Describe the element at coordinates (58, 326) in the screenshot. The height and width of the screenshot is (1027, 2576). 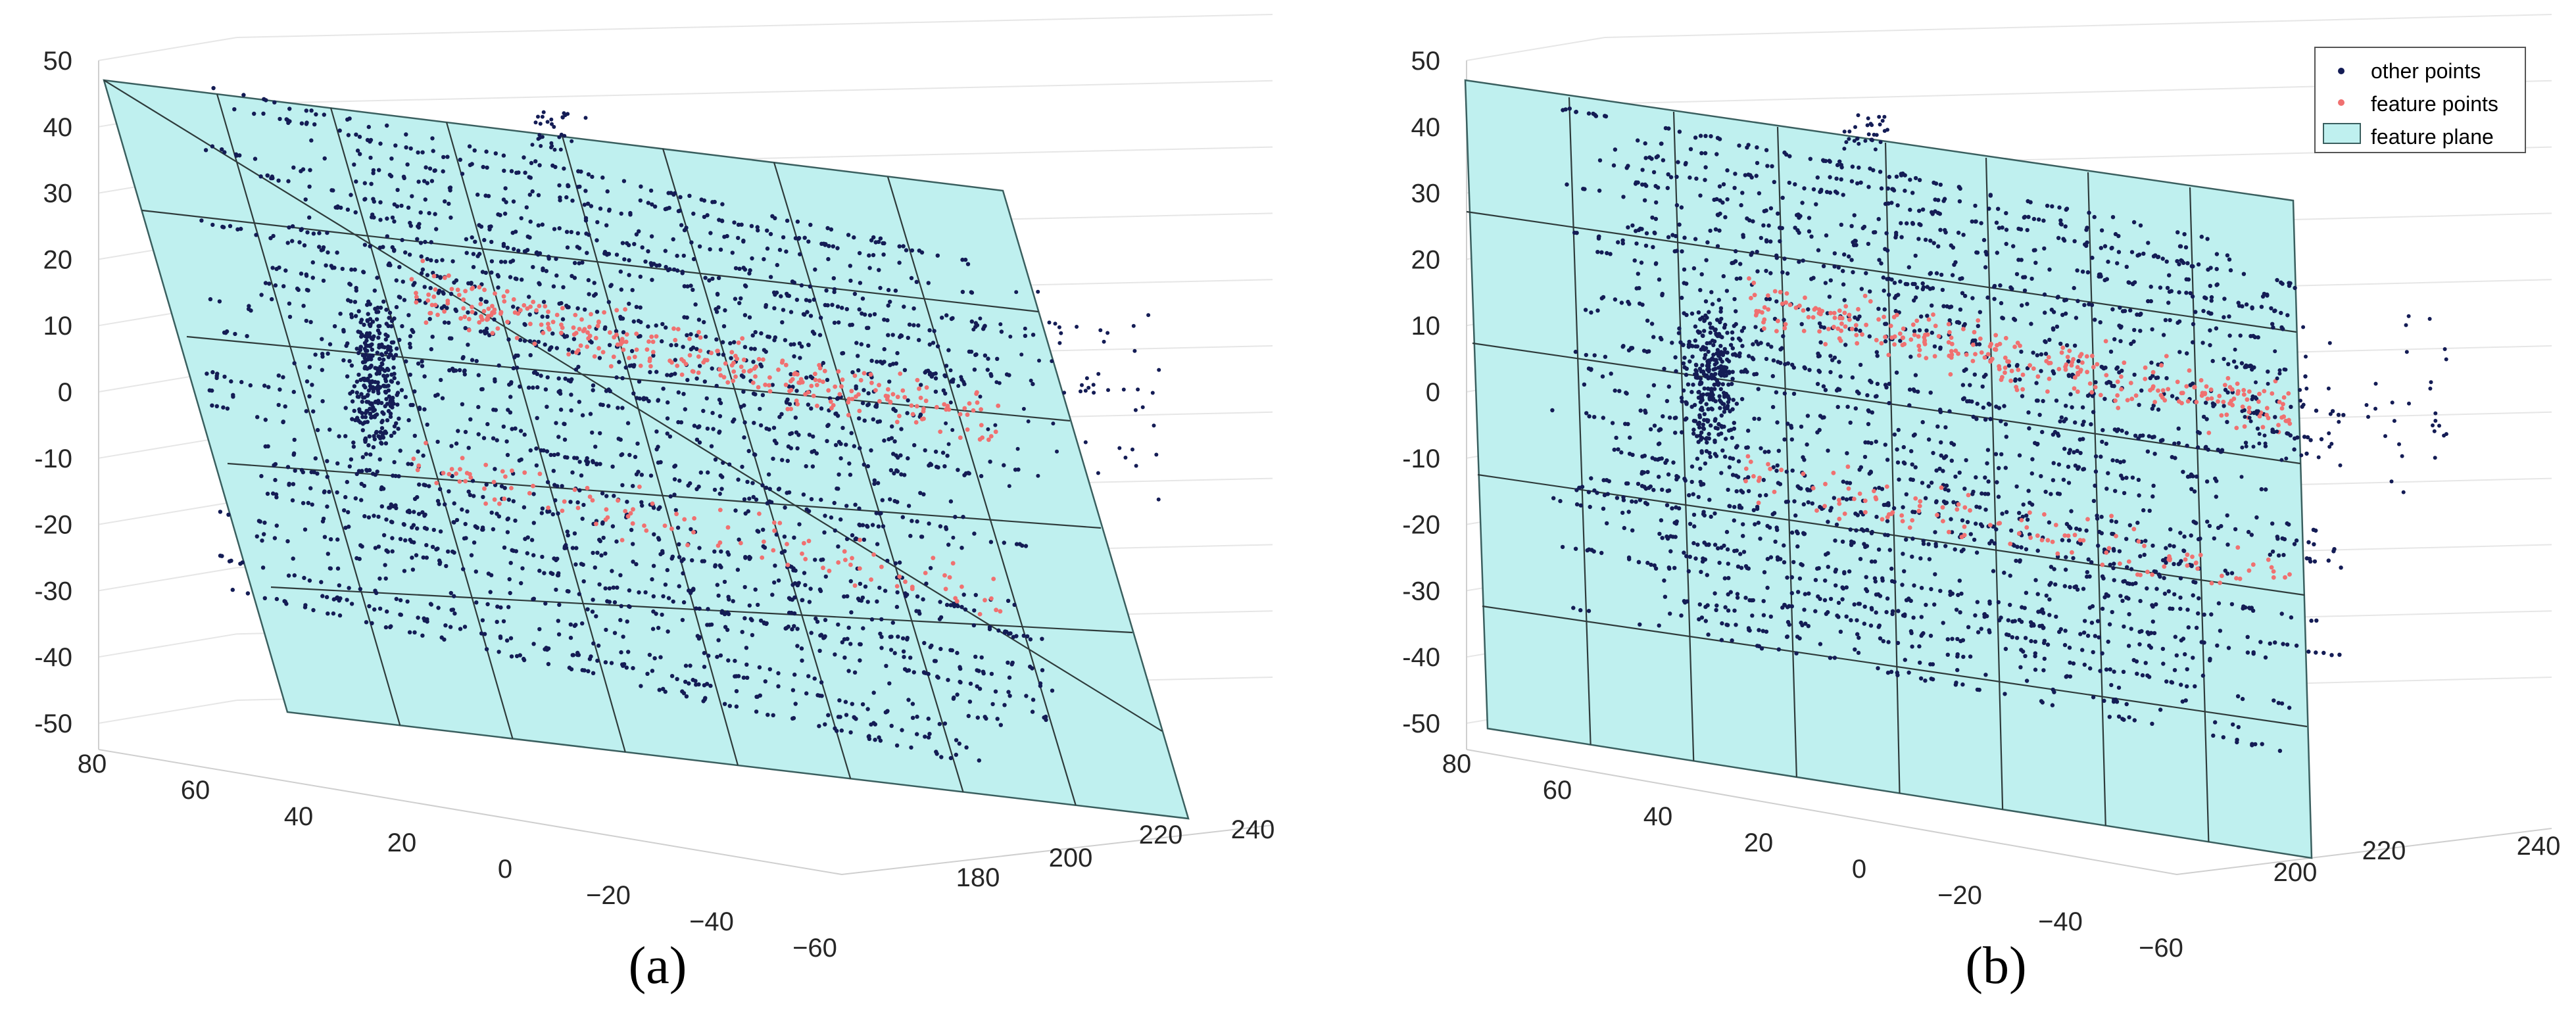
I see `z-tick-label: 10` at that location.